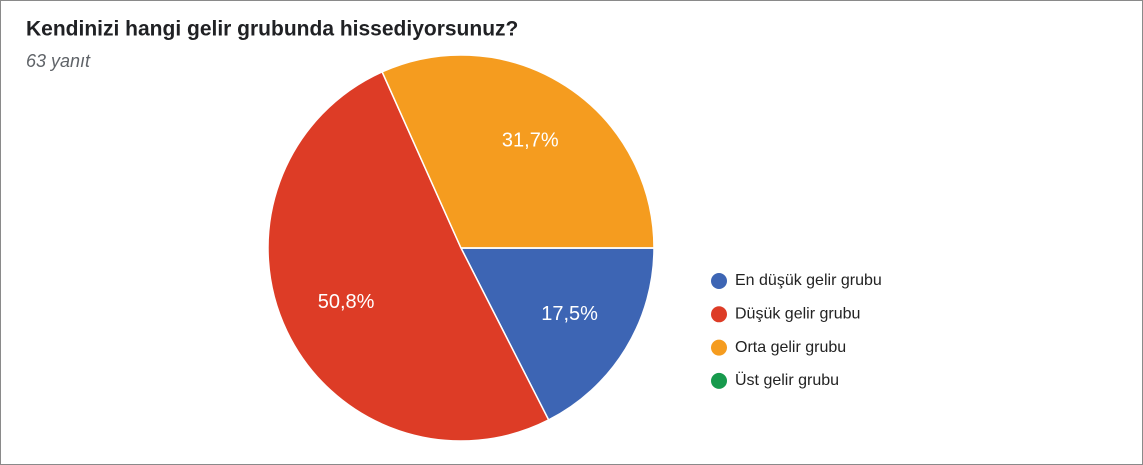  Describe the element at coordinates (797, 314) in the screenshot. I see `legend-label: Düşük gelir grubu` at that location.